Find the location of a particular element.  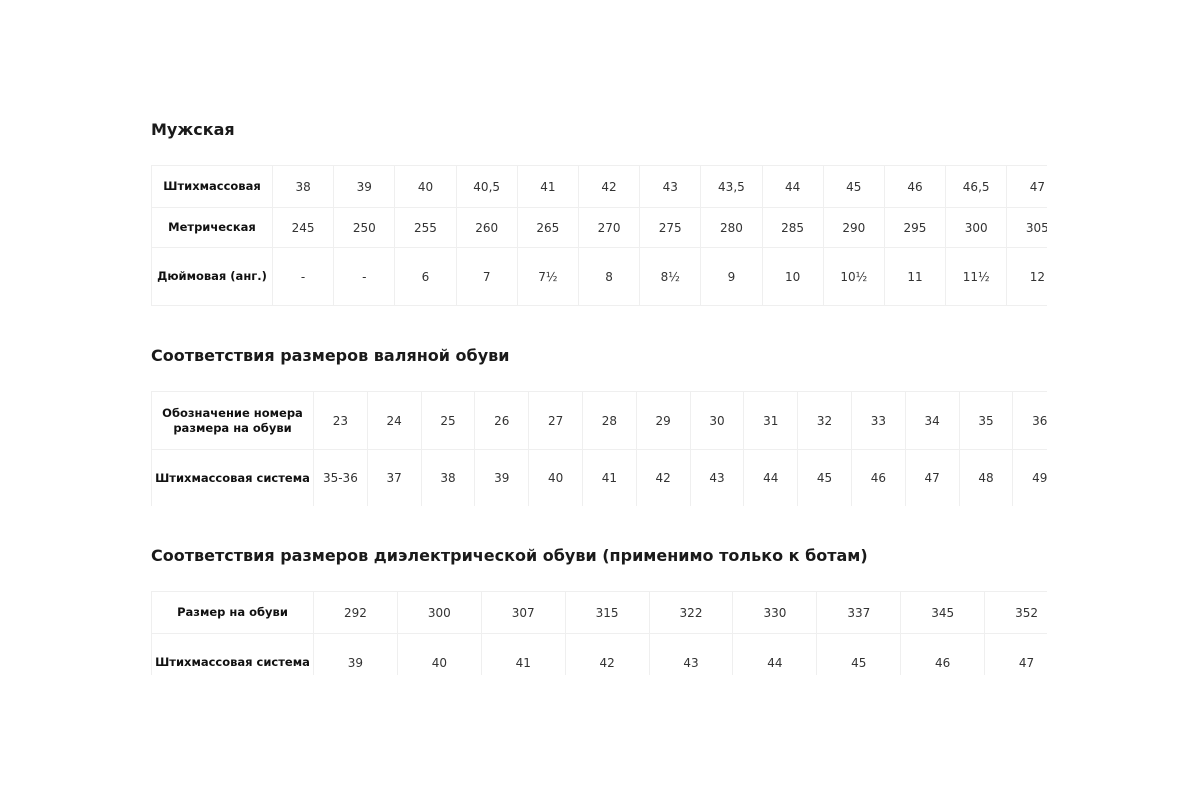

table-row: Дюймовая (анг.) - -6 7 7½ 8 8½ 9 10 10½ 11 11½ 12 is located at coordinates (599, 276).